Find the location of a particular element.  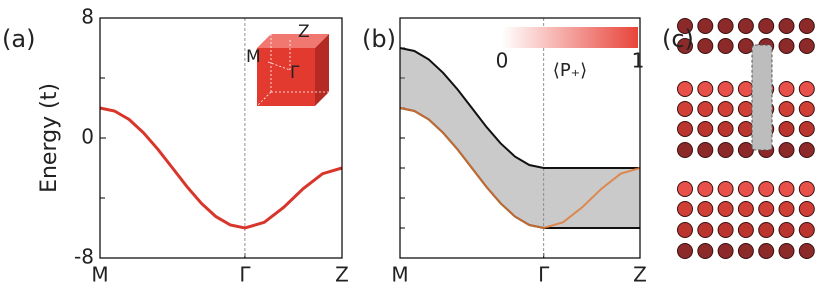

inset-label: Γ is located at coordinates (295, 73).